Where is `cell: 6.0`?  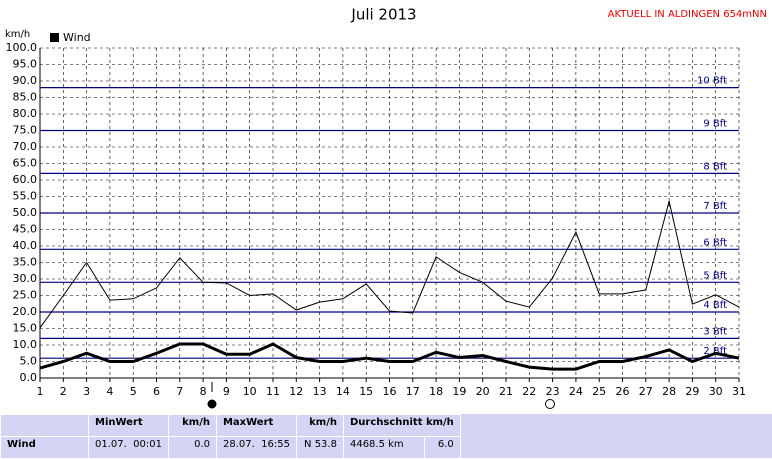 cell: 6.0 is located at coordinates (442, 447).